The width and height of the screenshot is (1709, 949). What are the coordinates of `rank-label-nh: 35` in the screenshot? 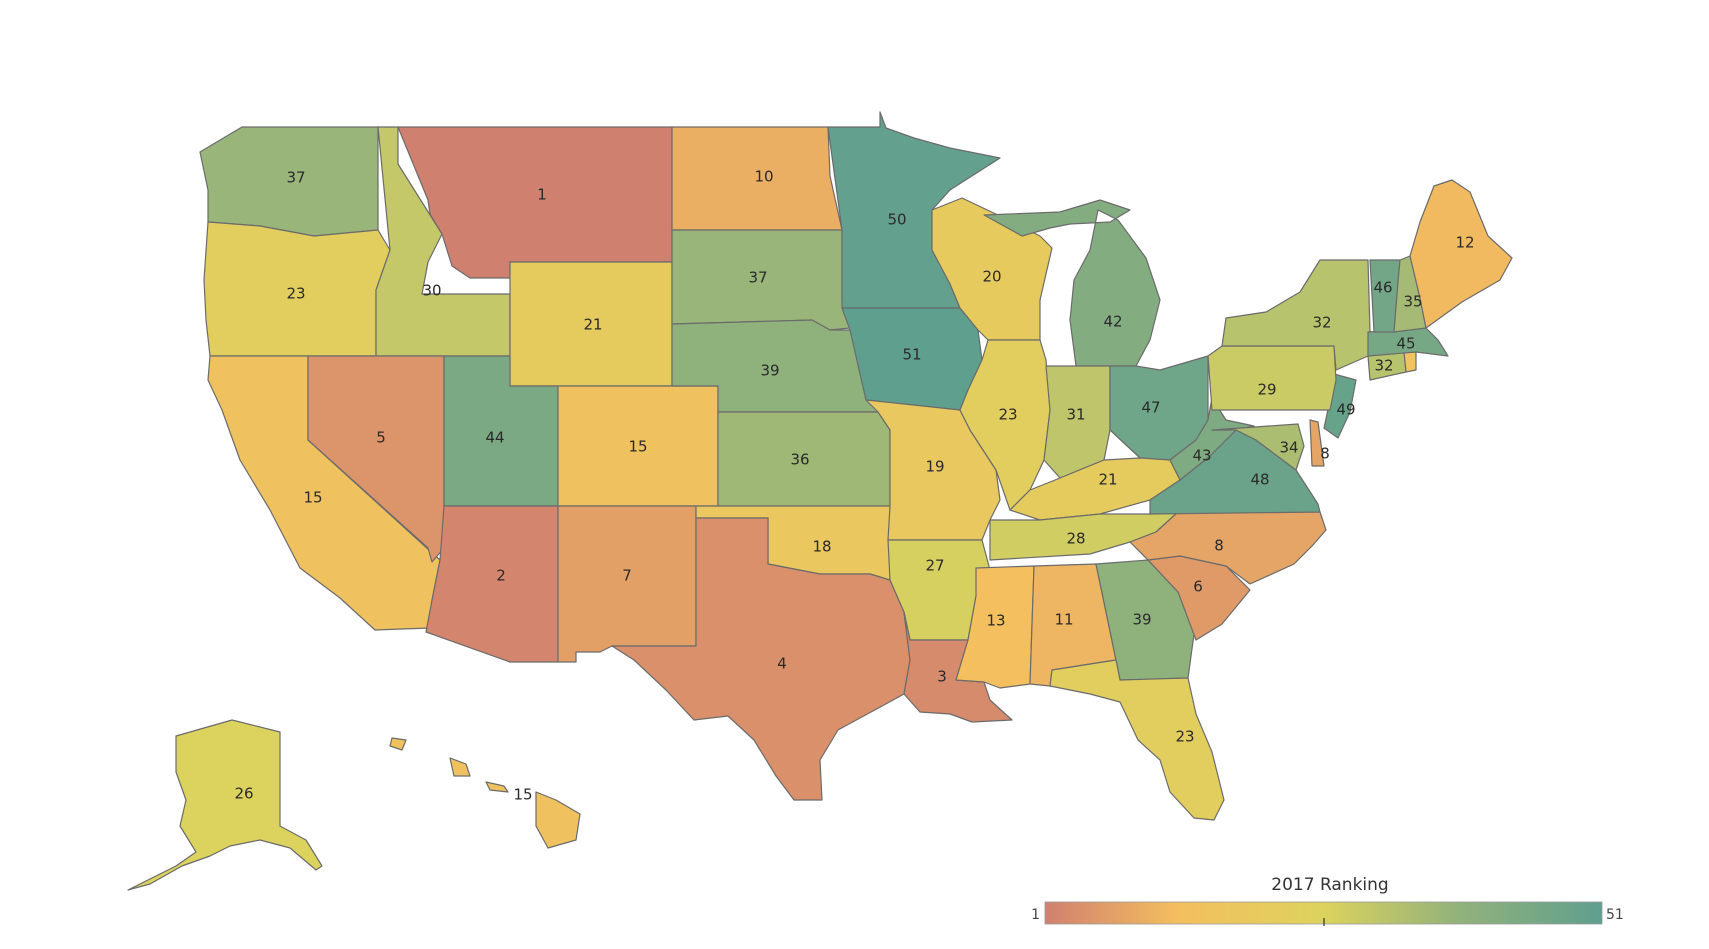 It's located at (1412, 302).